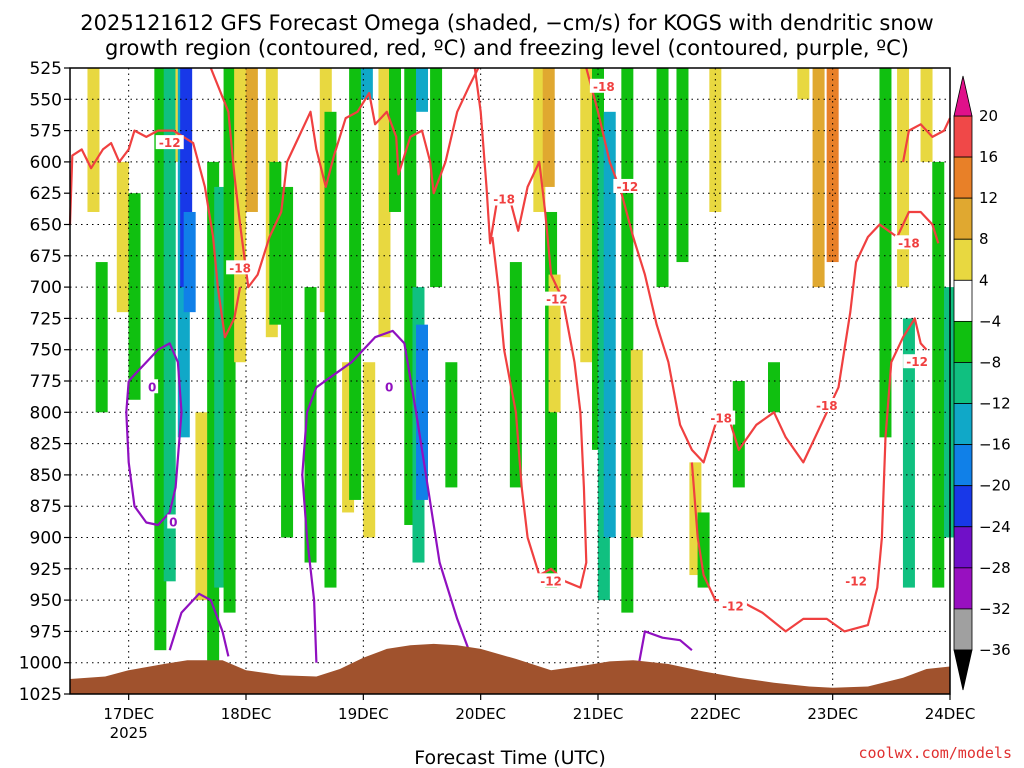 Image resolution: width=1024 pixels, height=768 pixels. What do you see at coordinates (480, 714) in the screenshot?
I see `x-tick-label: 20DEC` at bounding box center [480, 714].